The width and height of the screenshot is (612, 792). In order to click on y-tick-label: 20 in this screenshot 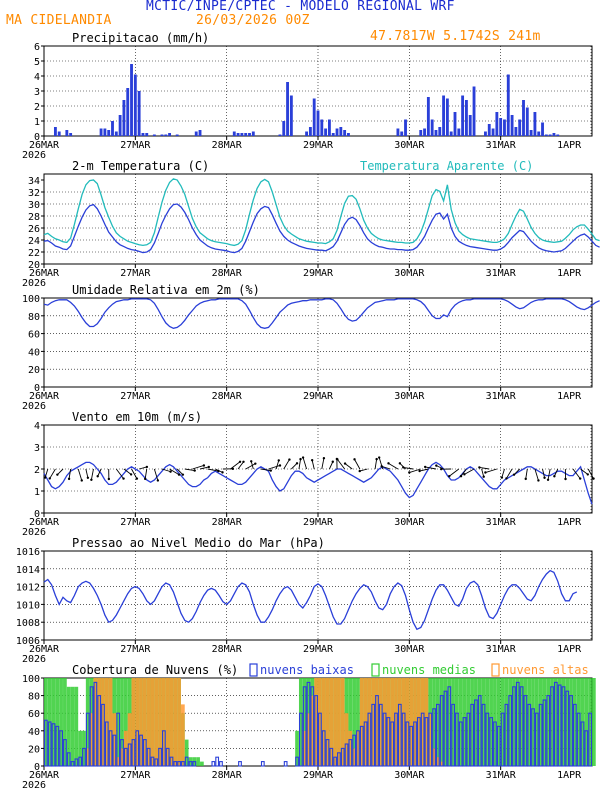, I will do `click(34, 749)`.